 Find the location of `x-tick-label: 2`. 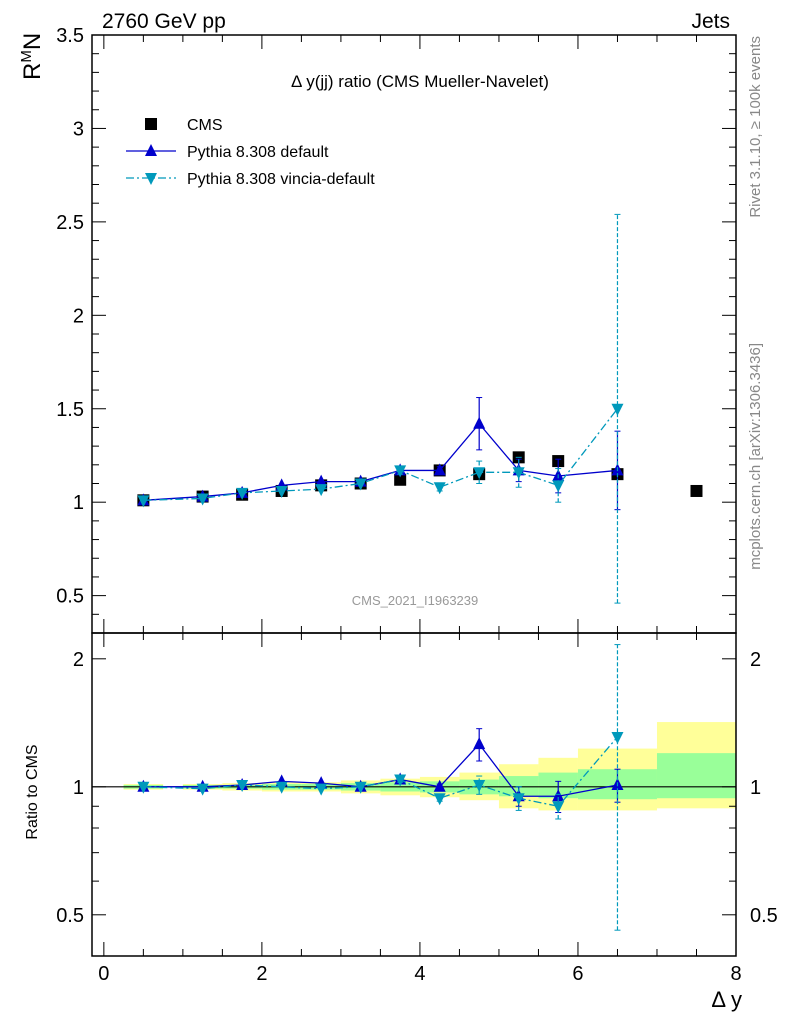

x-tick-label: 2 is located at coordinates (261, 974).